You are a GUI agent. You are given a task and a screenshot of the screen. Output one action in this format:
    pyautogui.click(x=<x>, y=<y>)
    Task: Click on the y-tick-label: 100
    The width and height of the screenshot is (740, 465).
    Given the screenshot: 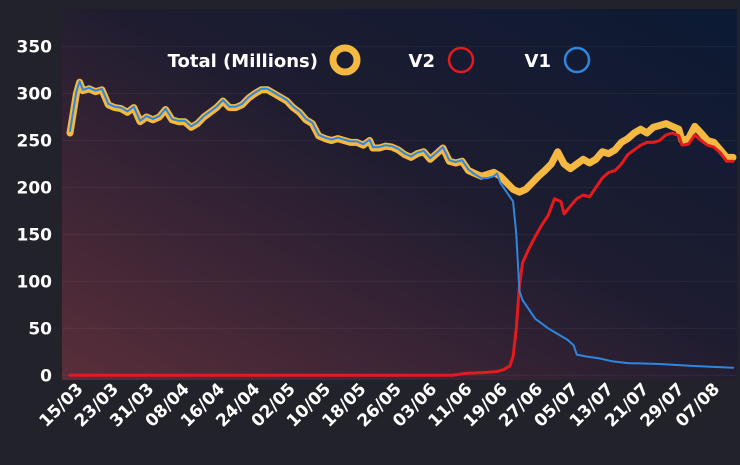 What is the action you would take?
    pyautogui.click(x=35, y=282)
    